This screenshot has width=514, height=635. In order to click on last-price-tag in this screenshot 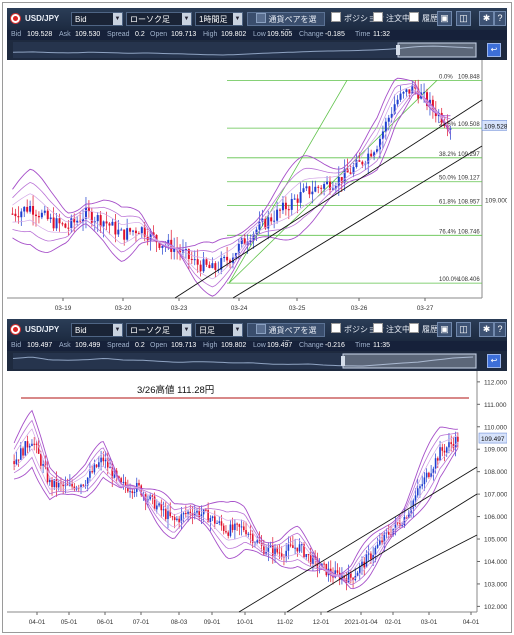, I will do `click(494, 125)`.